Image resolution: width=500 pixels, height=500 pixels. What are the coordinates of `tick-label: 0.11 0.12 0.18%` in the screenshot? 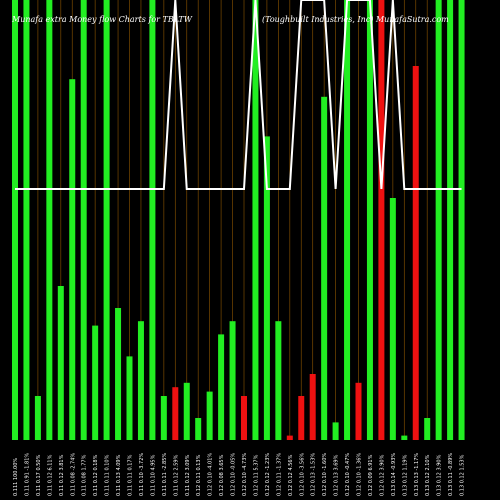 It's located at (96, 475).